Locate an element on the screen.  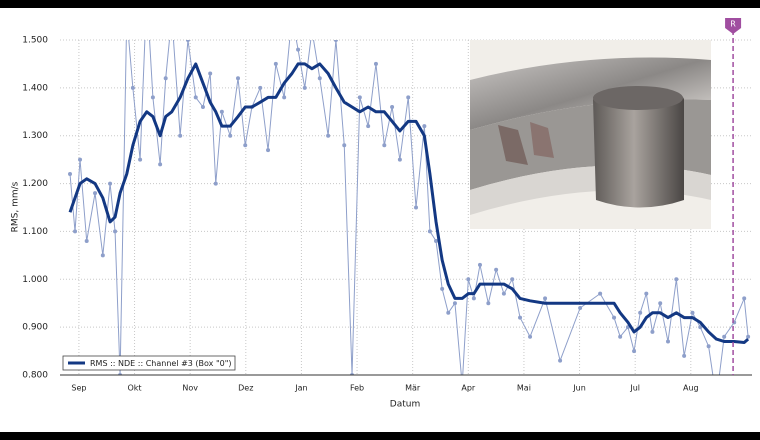
y-tick-label: 1.500 is located at coordinates (35, 41).